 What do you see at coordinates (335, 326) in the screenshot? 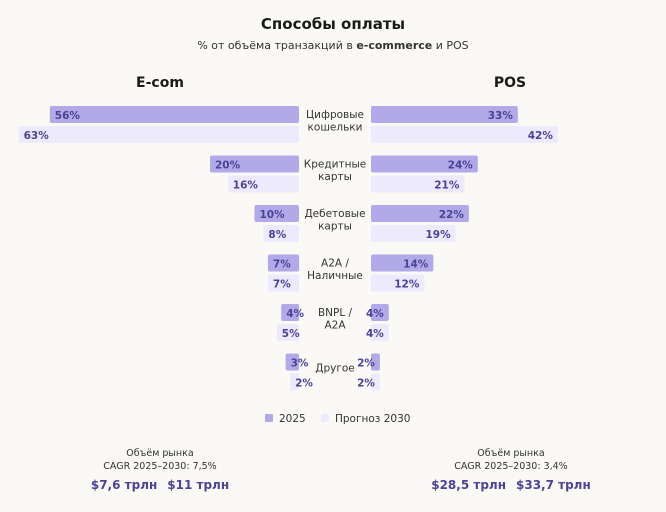
I see `category-label-4-1: A2A` at bounding box center [335, 326].